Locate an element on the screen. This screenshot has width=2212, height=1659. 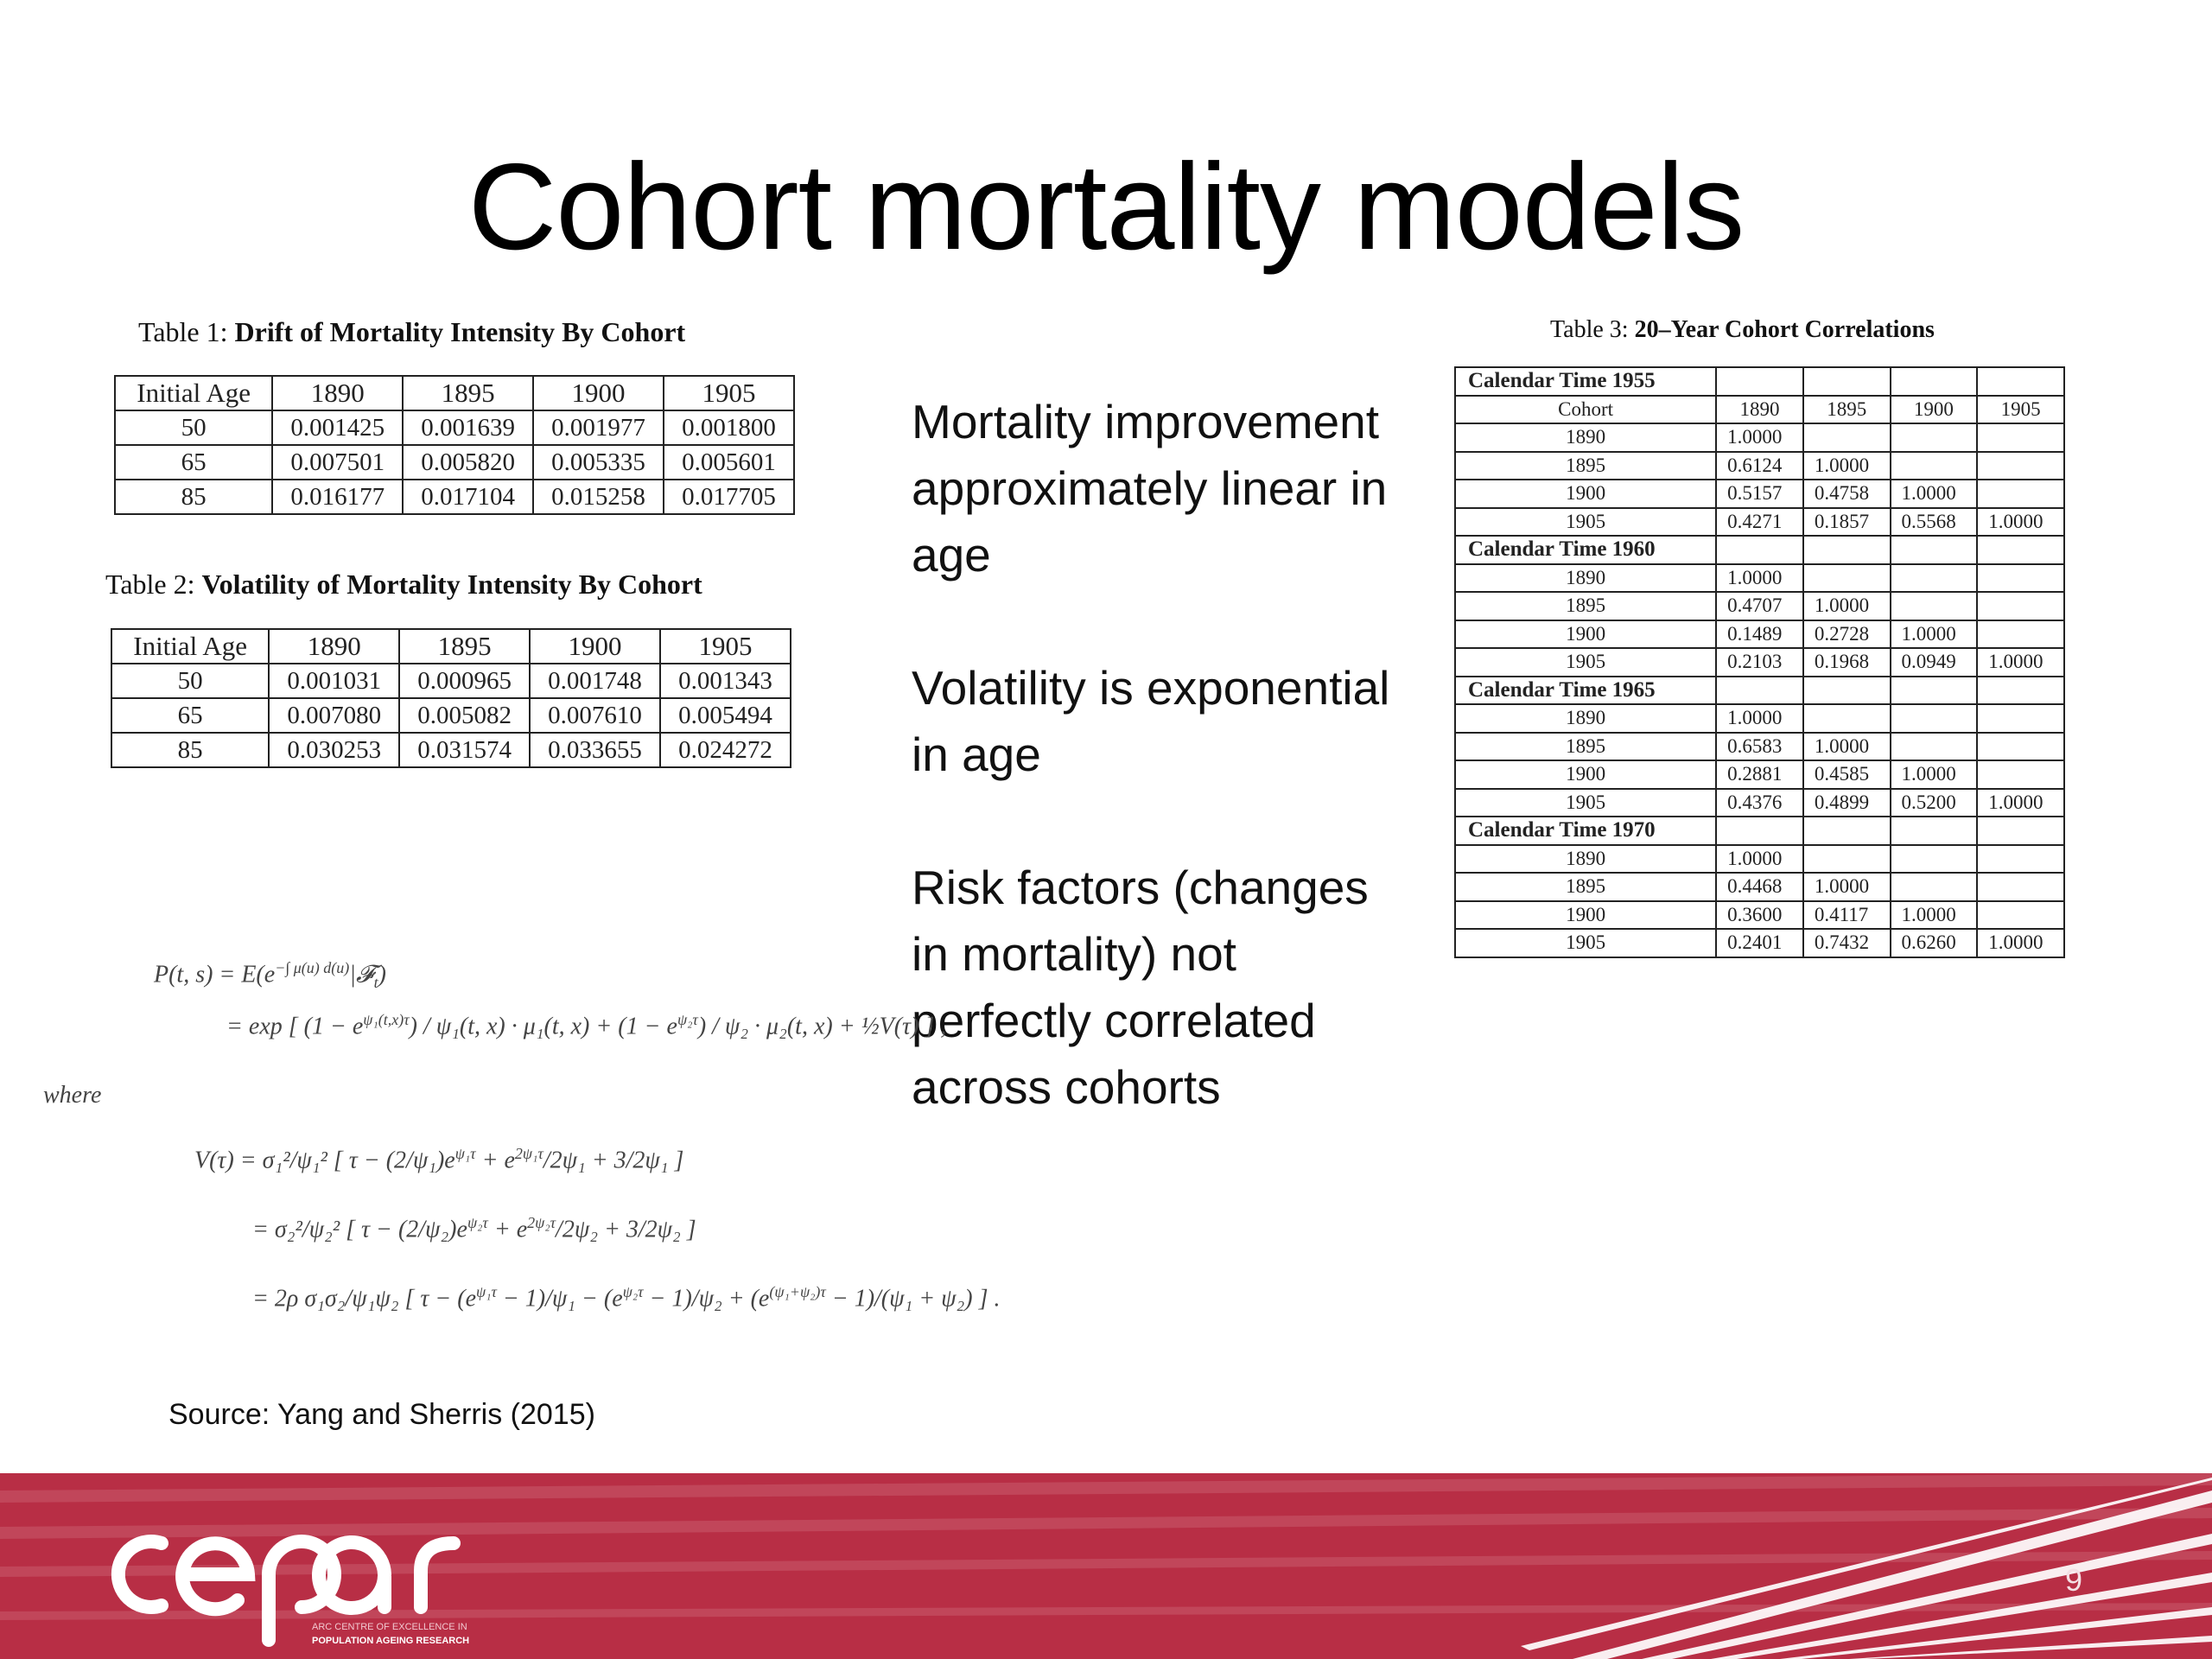
table-cell: 0.4707 is located at coordinates (1759, 606).